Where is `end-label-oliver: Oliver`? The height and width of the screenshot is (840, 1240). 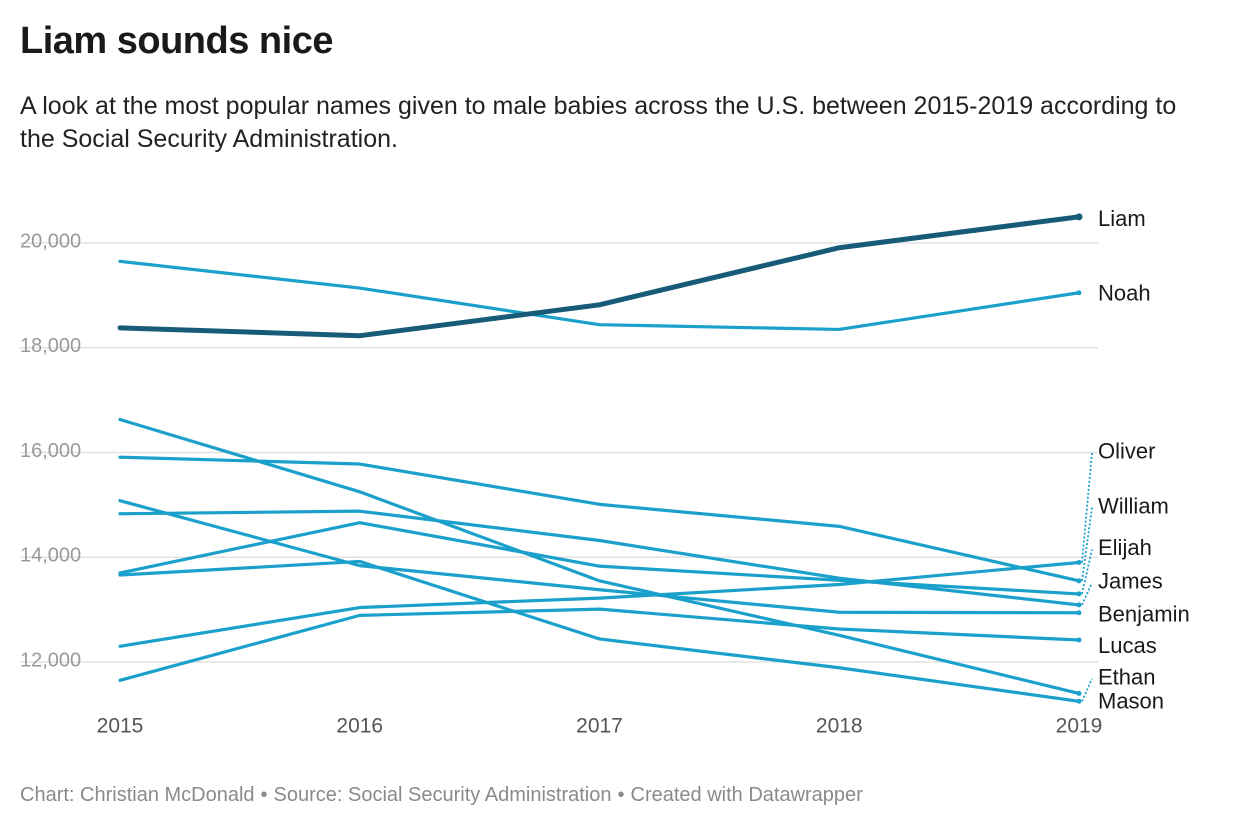 end-label-oliver: Oliver is located at coordinates (1126, 450).